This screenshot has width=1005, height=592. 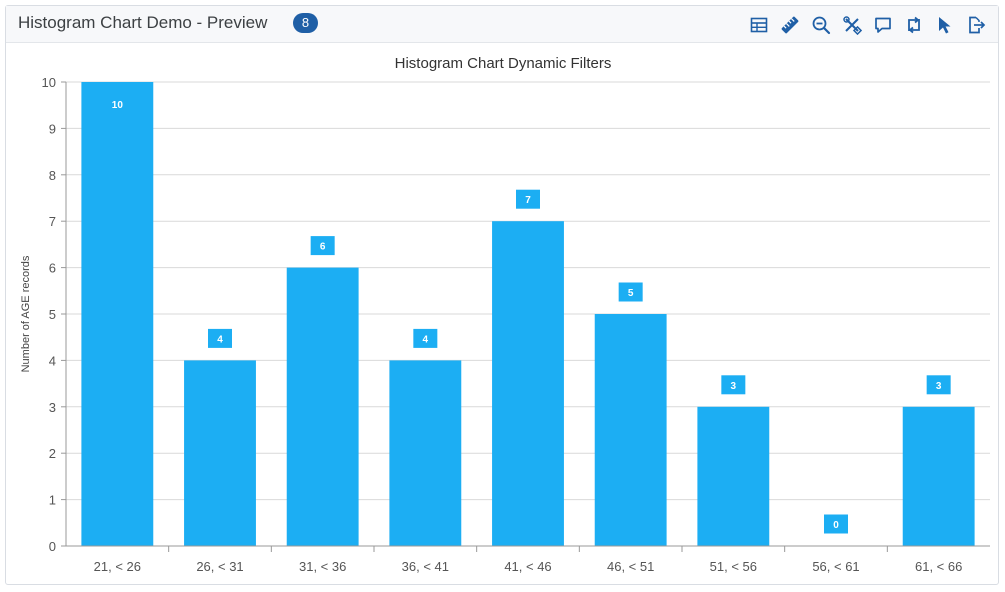 I want to click on y-axis-ticks: 0 1 2 3 4 5 6 7 8 9 10, so click(x=54, y=314).